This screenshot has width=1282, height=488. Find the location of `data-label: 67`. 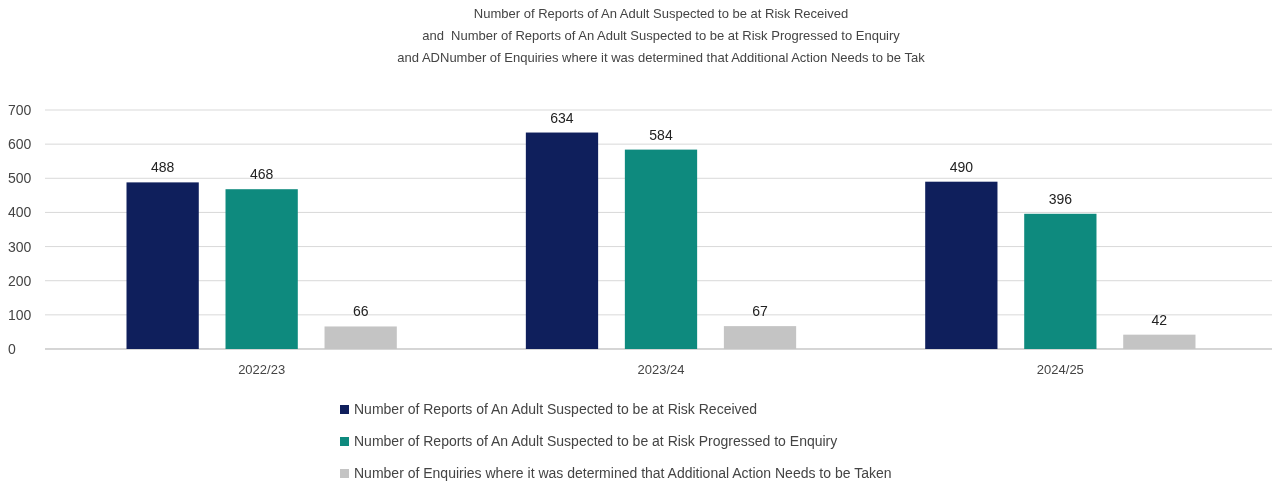

data-label: 67 is located at coordinates (760, 311).